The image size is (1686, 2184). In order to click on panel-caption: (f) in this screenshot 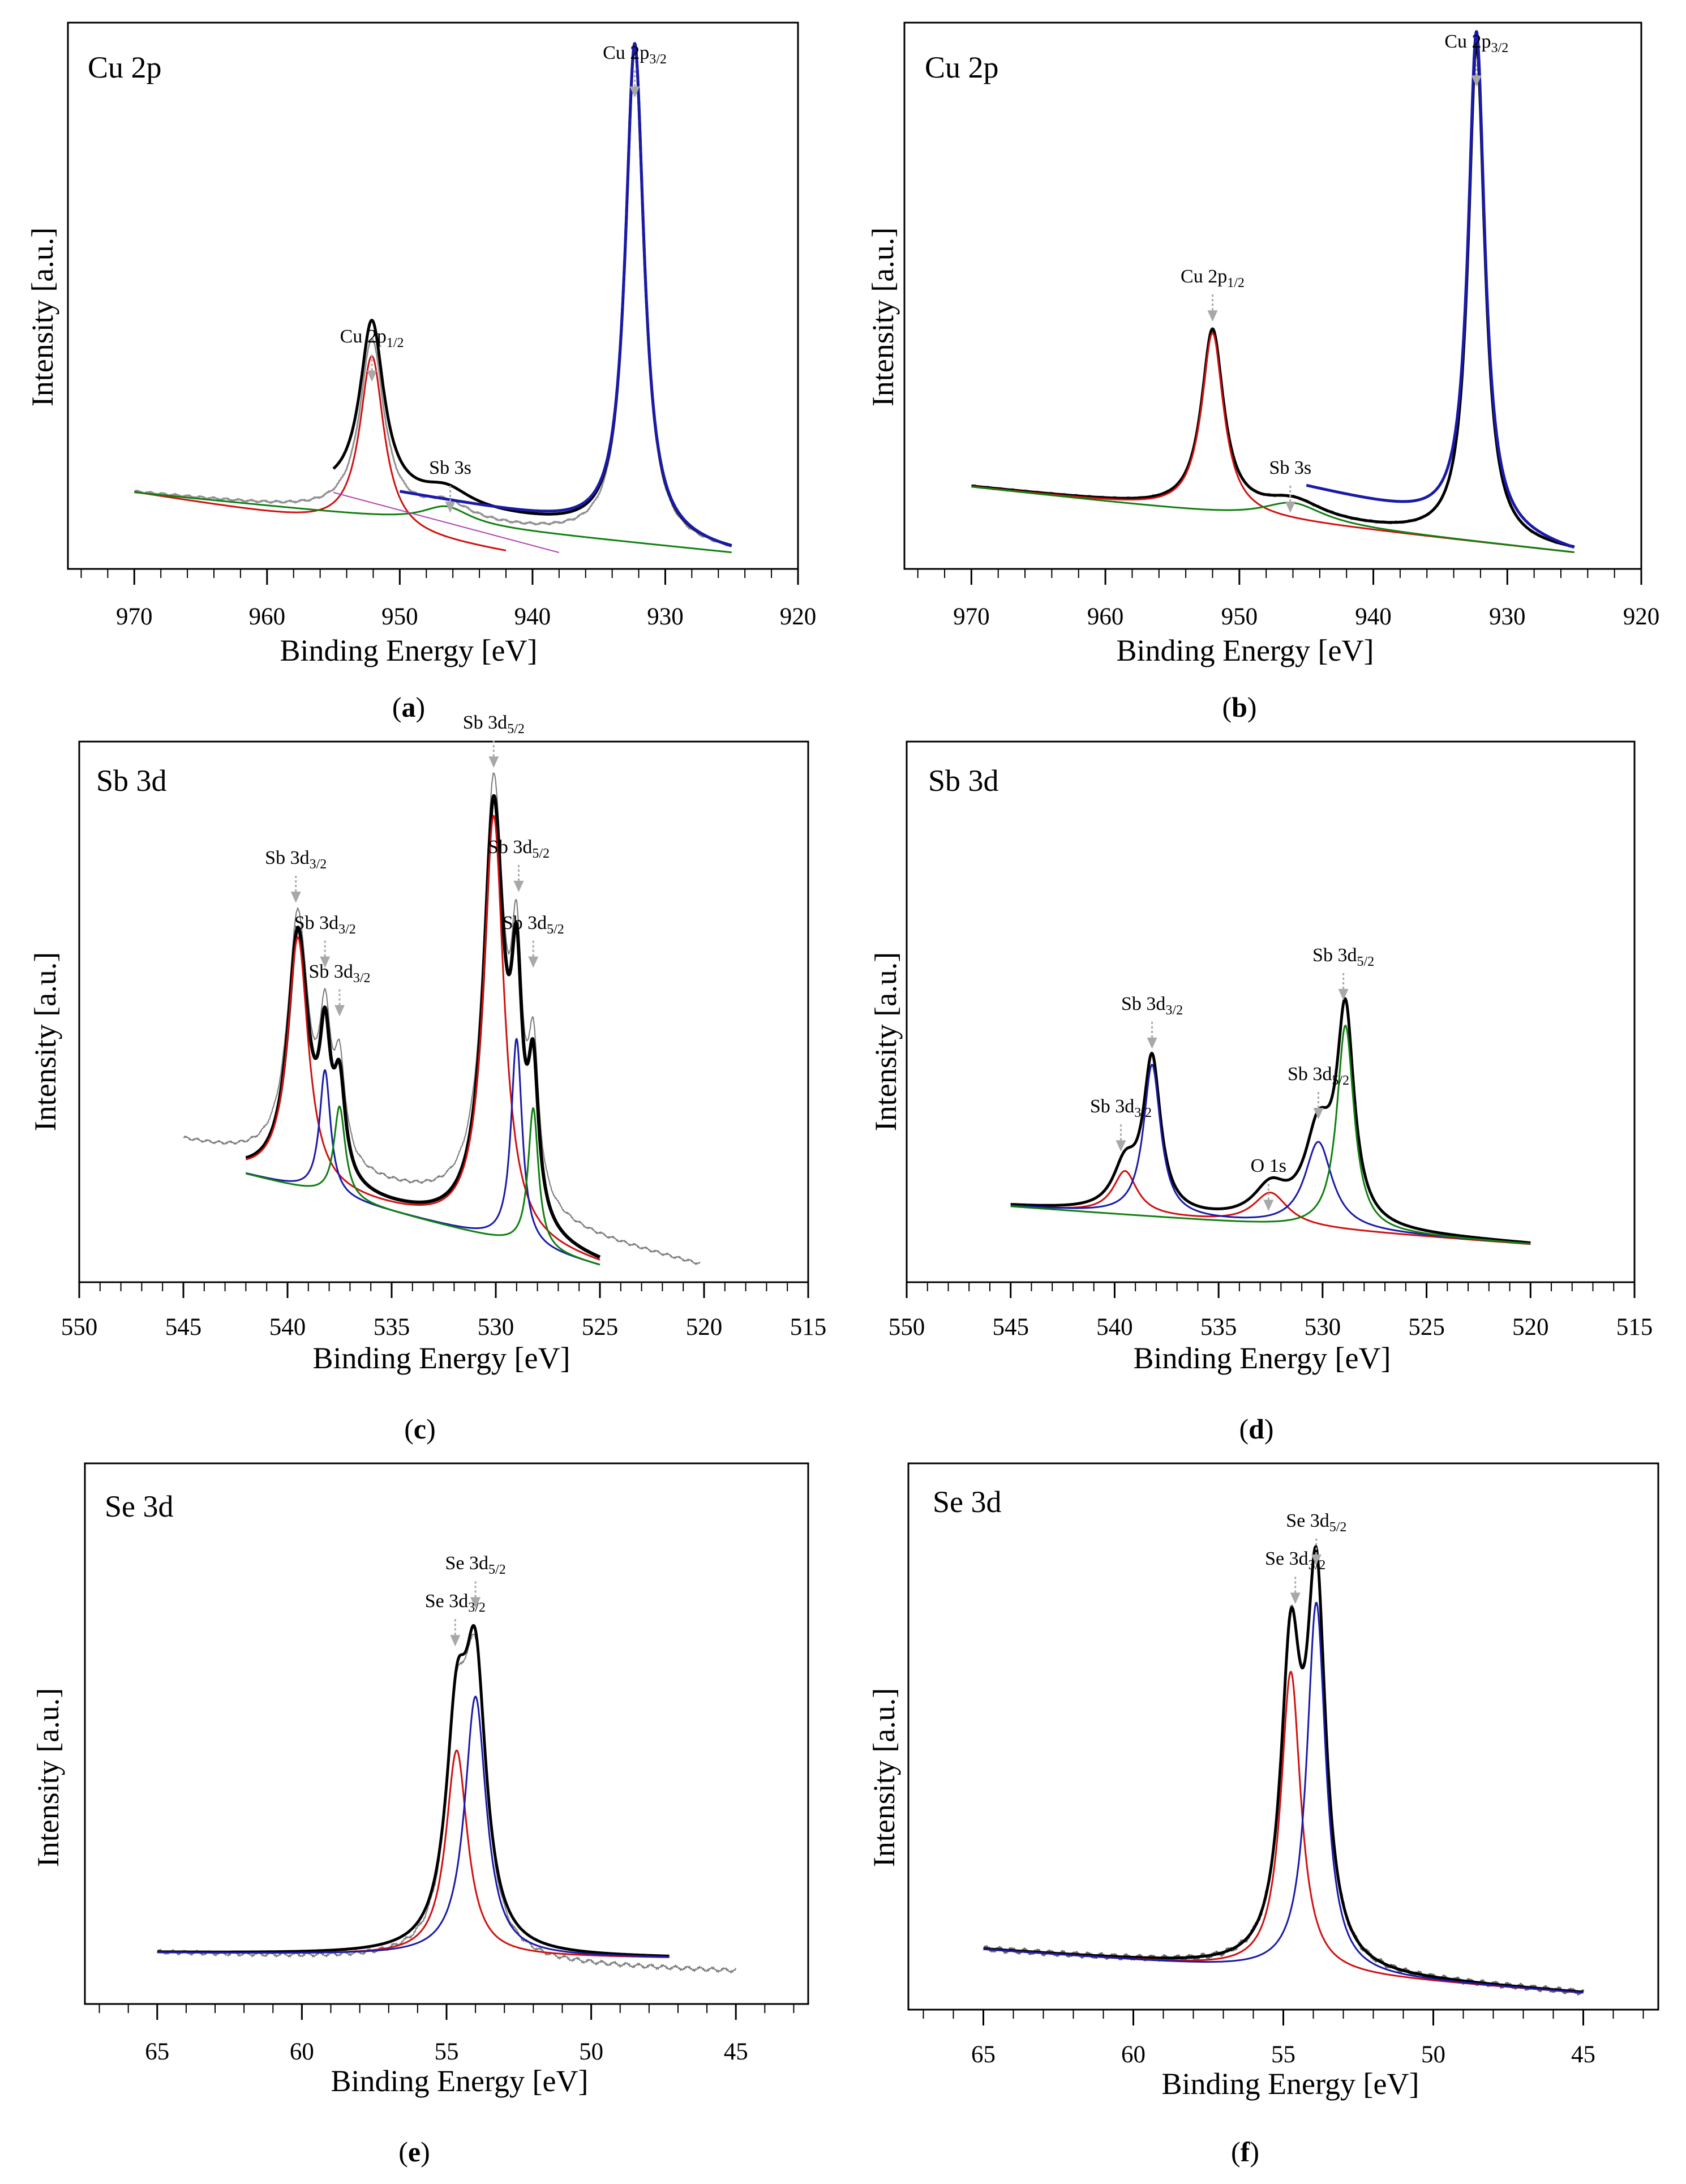, I will do `click(1245, 2152)`.